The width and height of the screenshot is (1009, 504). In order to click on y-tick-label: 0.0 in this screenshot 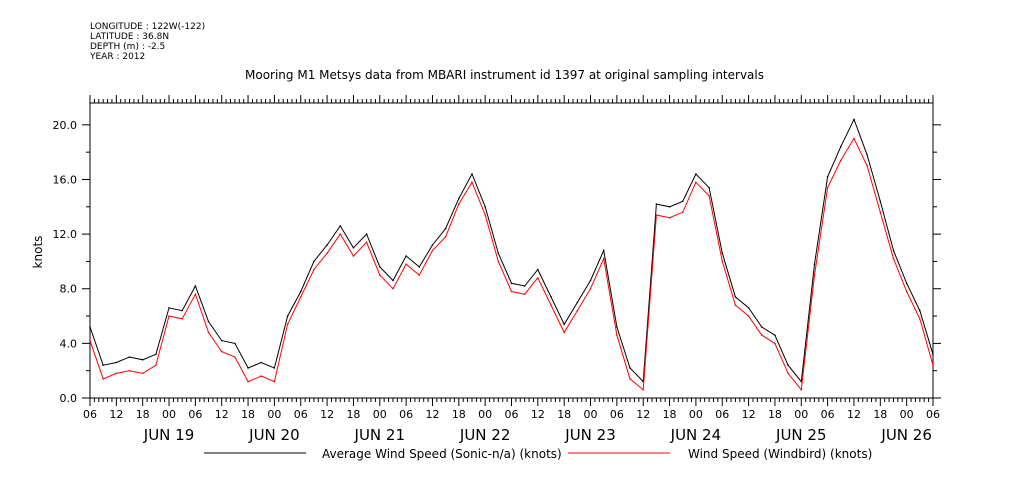, I will do `click(69, 398)`.